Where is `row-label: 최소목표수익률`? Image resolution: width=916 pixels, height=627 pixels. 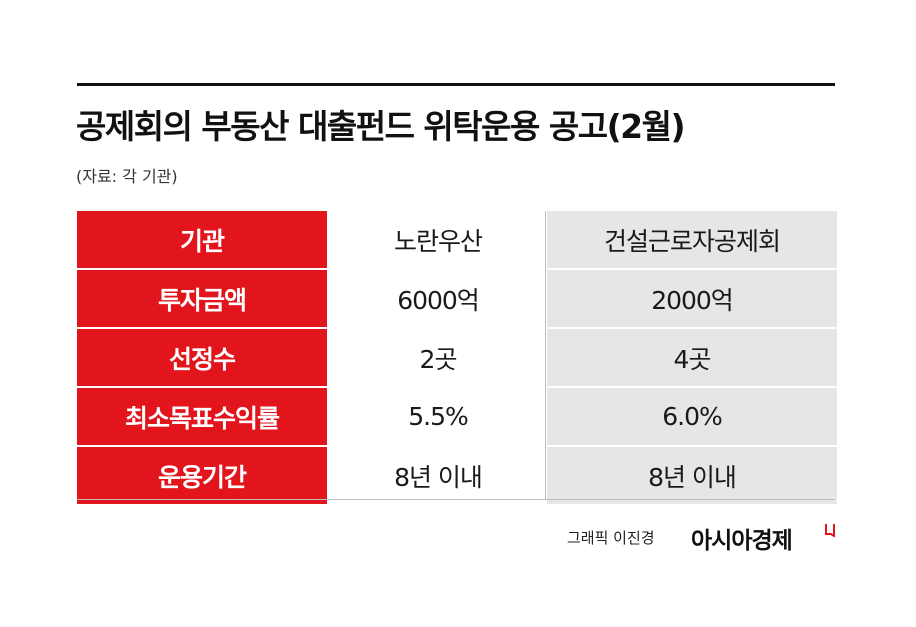
row-label: 최소목표수익률 is located at coordinates (203, 417).